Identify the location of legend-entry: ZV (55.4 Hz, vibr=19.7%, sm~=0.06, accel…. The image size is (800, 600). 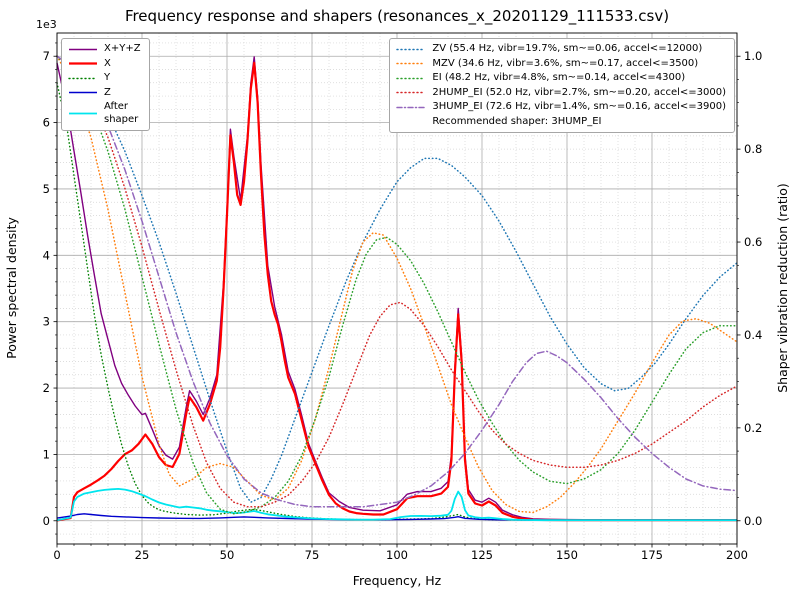
(561, 49).